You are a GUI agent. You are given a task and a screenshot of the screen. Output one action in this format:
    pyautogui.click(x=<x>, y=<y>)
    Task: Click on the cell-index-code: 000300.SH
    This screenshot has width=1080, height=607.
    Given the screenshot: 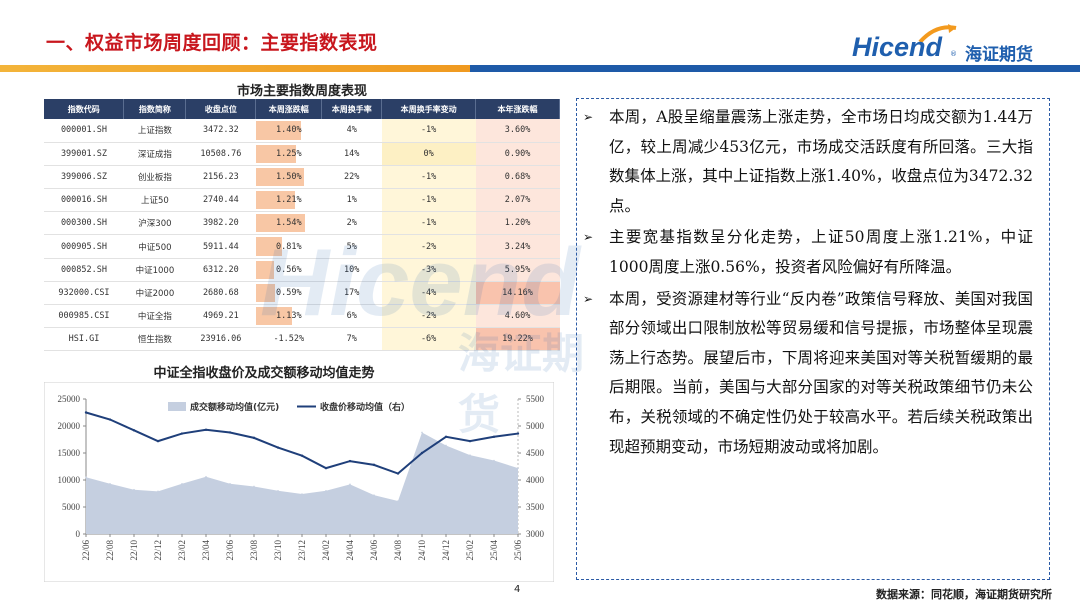 What is the action you would take?
    pyautogui.click(x=84, y=223)
    